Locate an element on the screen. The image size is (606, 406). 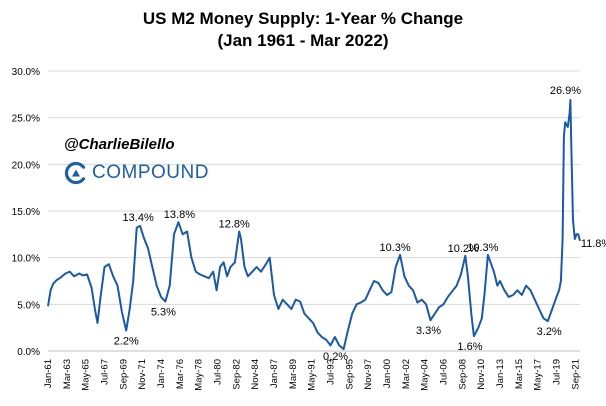
x-tick-label: Sep-21 is located at coordinates (575, 374).